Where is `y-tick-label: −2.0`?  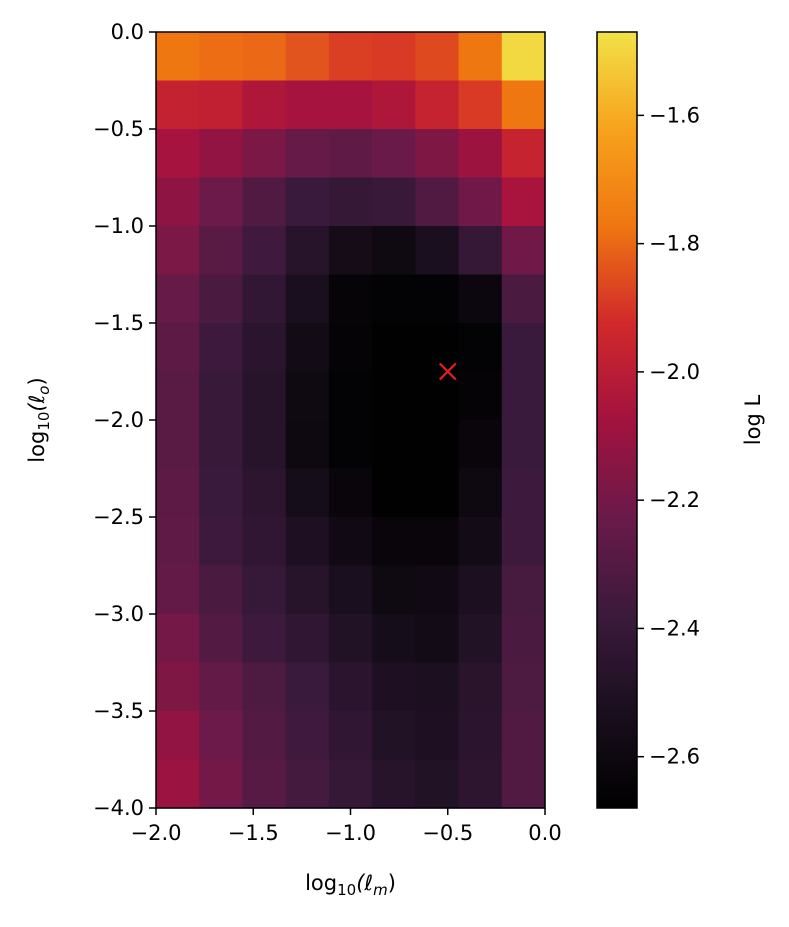 y-tick-label: −2.0 is located at coordinates (118, 420).